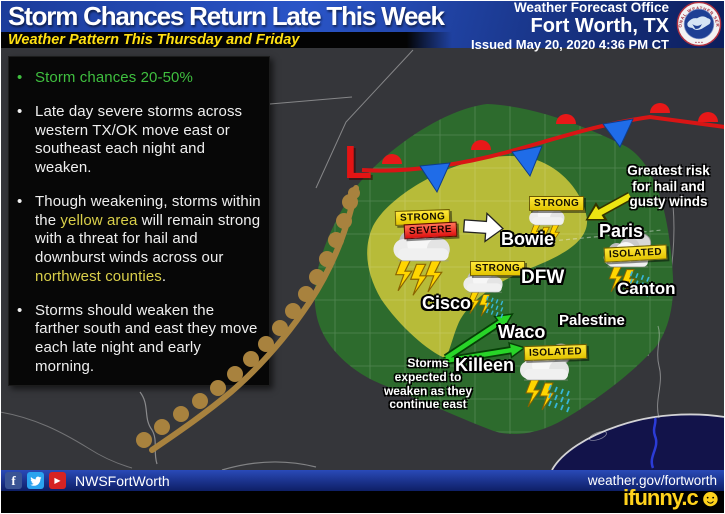  What do you see at coordinates (483, 227) in the screenshot?
I see `white-motion-arrow` at bounding box center [483, 227].